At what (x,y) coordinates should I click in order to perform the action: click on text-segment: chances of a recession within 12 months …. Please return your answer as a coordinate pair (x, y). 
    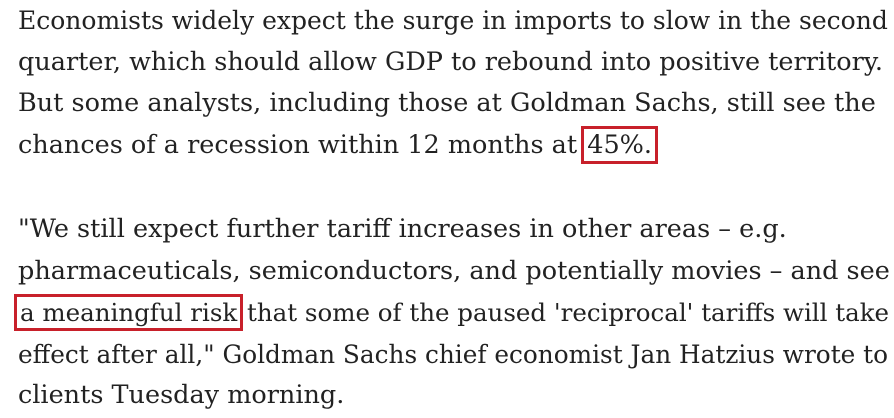
    Looking at the image, I should click on (302, 144).